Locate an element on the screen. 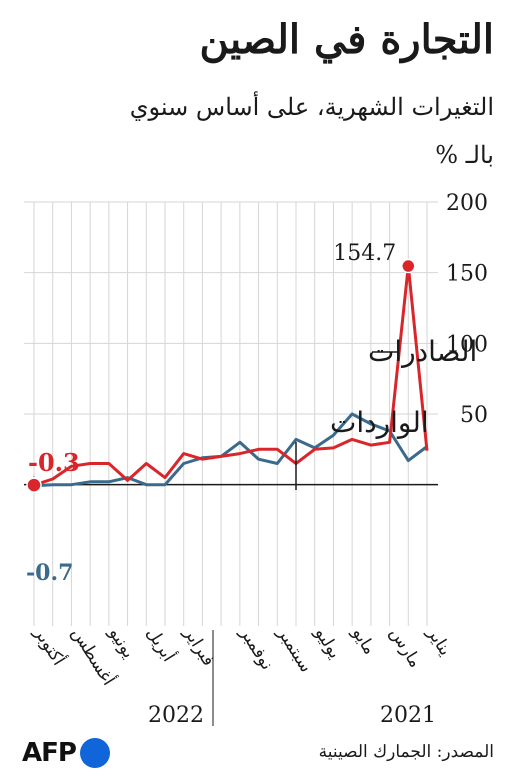  exports-last-point is located at coordinates (34, 485).